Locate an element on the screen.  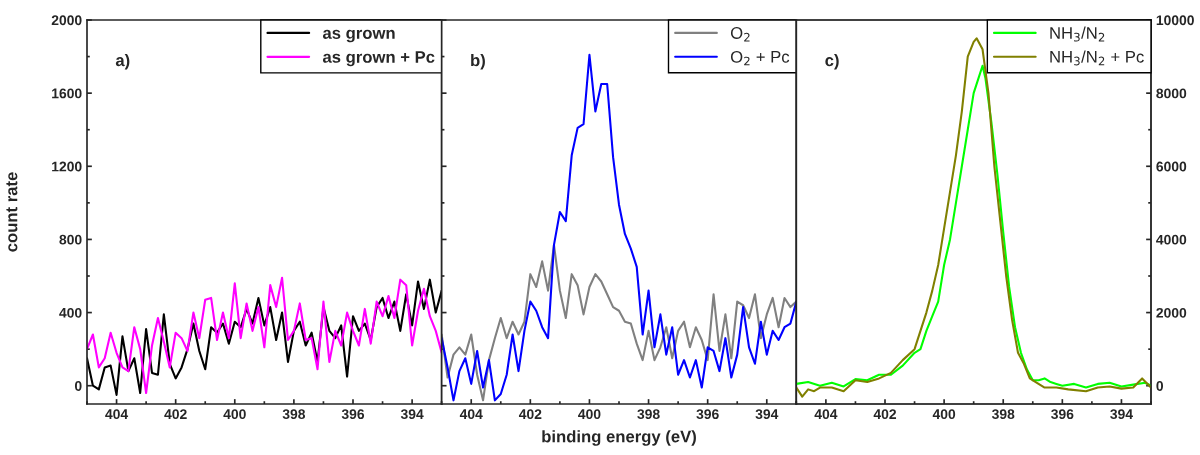
y2-tick-label: 4000 is located at coordinates (1171, 239).